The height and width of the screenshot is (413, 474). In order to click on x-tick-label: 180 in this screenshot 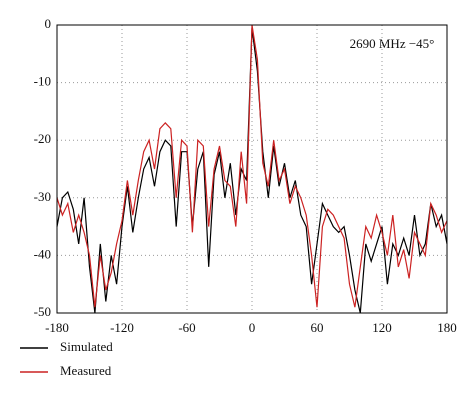, I will do `click(447, 327)`.